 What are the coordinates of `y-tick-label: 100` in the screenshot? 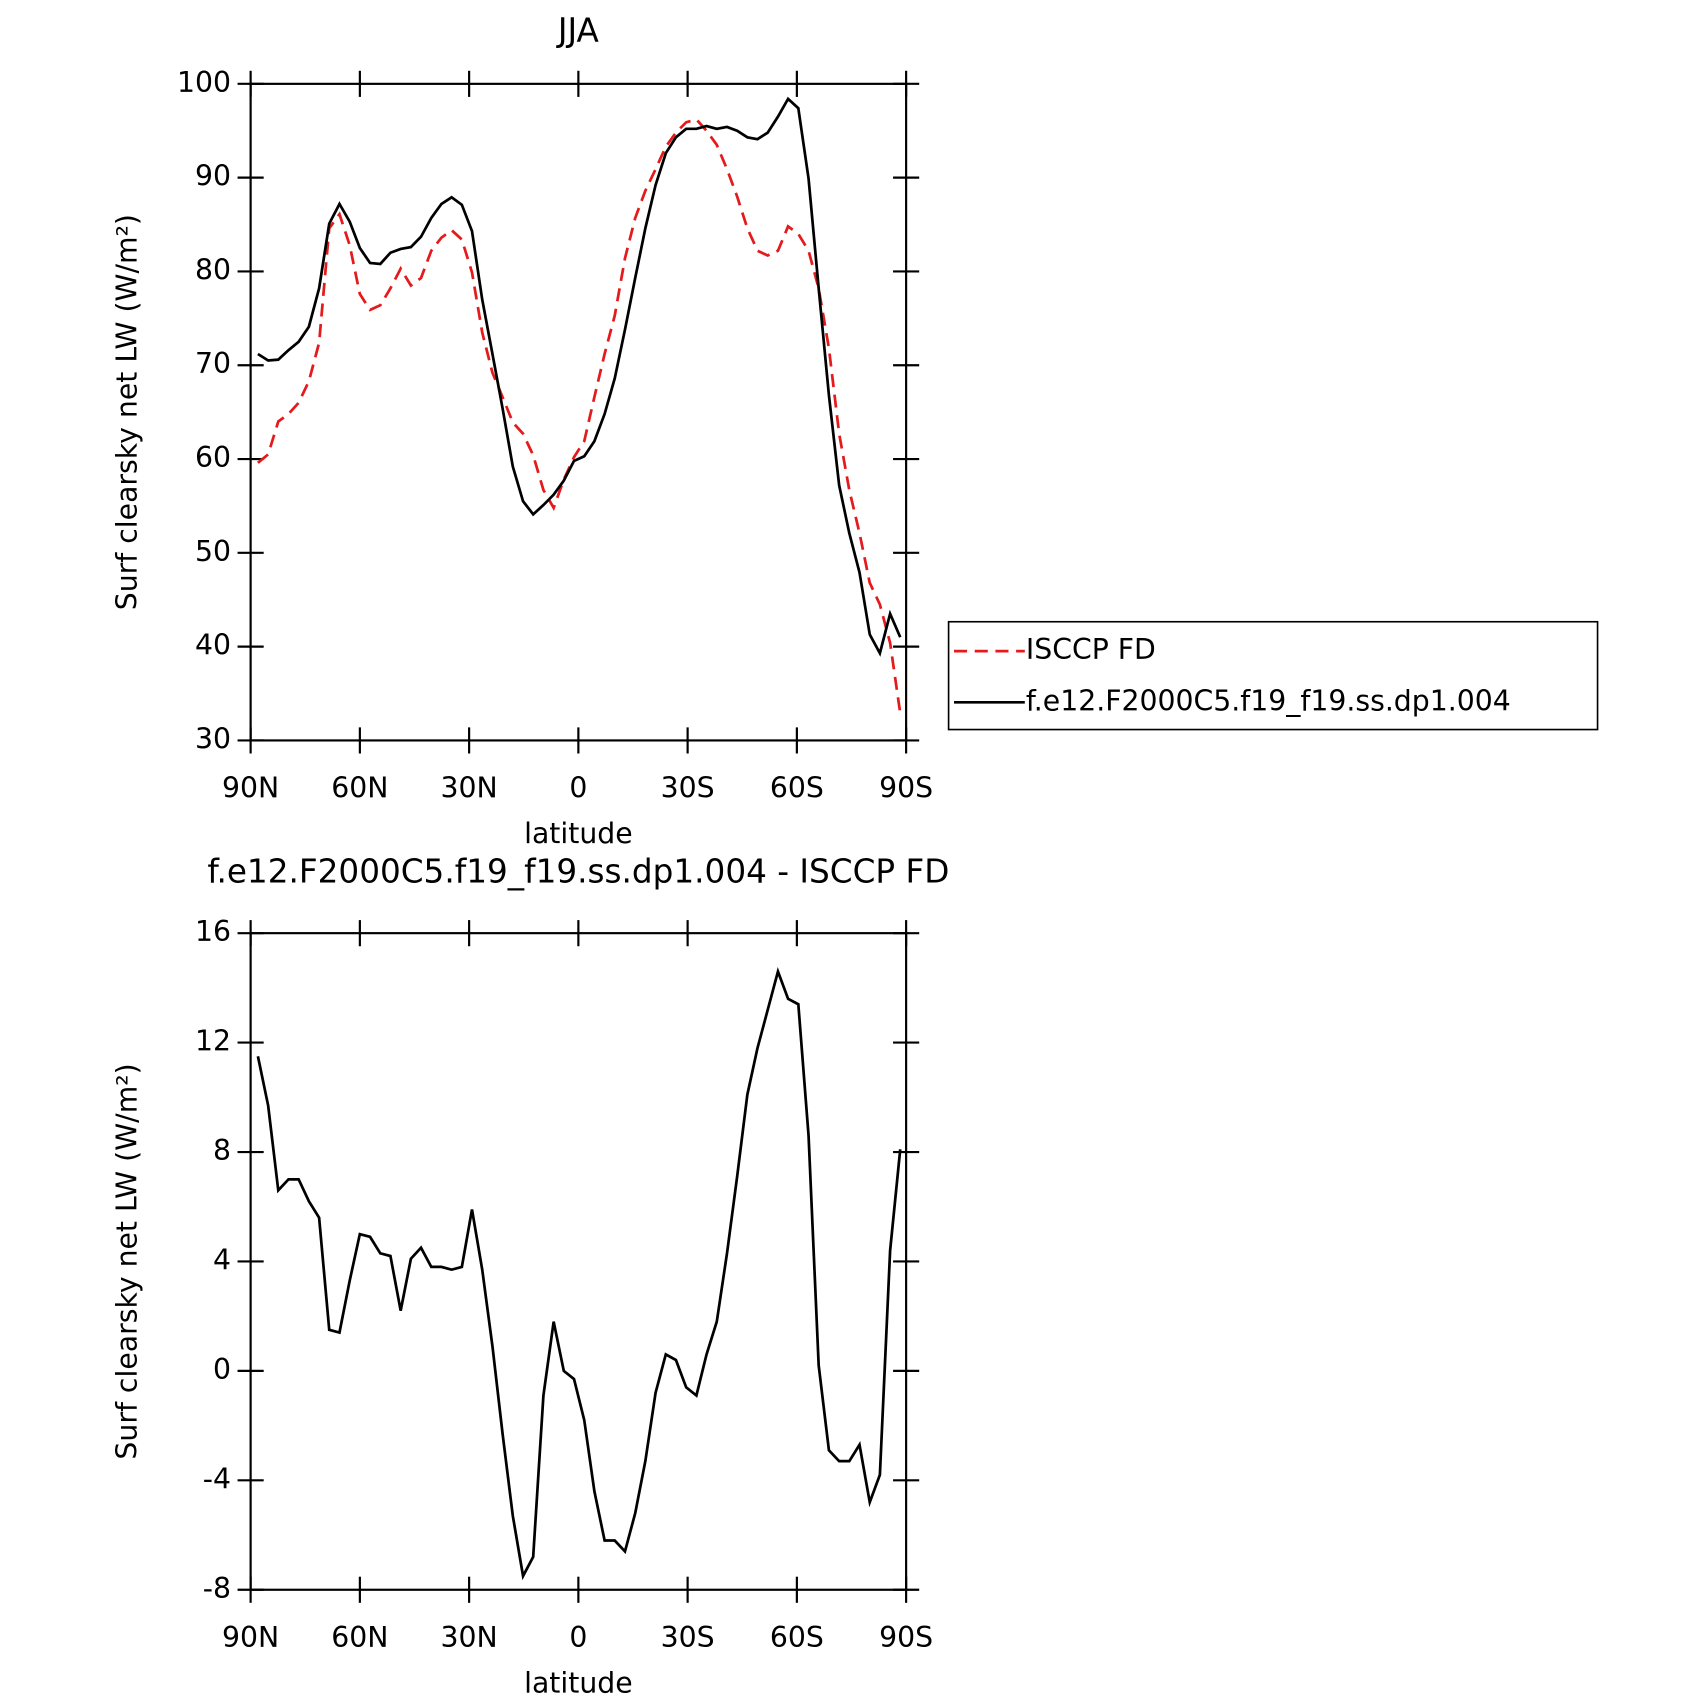 It's located at (204, 82).